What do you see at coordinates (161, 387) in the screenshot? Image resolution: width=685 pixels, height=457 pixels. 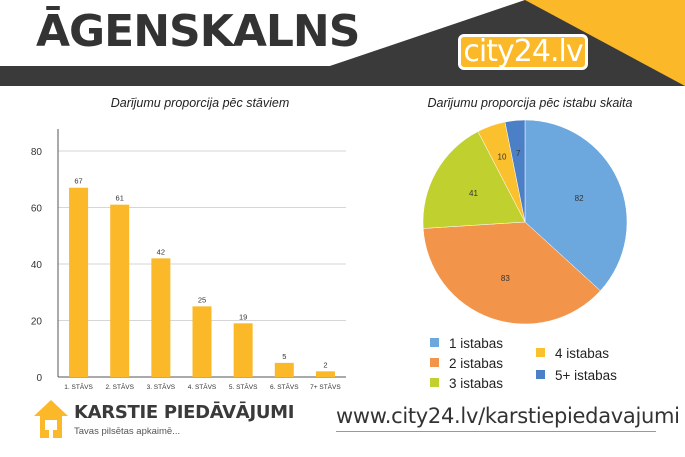 I see `x-tick-label: 3. STĀVS` at bounding box center [161, 387].